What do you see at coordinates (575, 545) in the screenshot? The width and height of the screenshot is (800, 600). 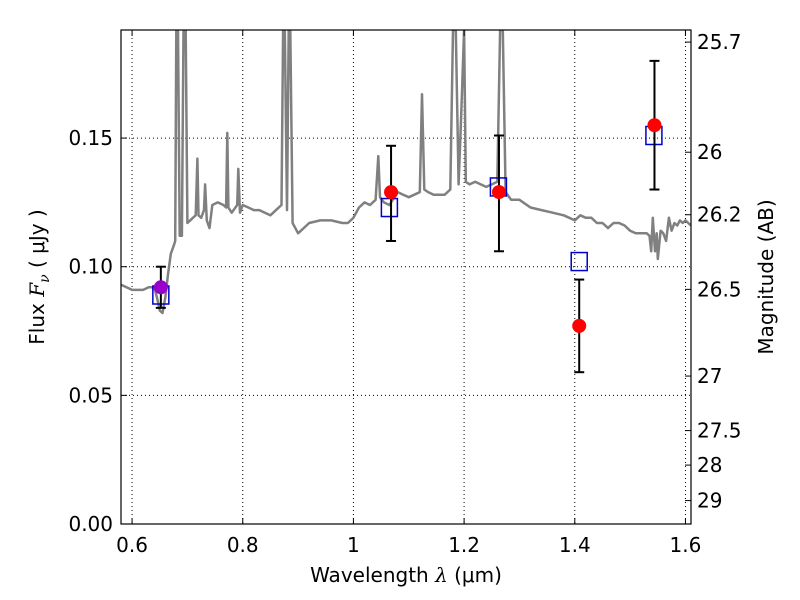 I see `x-tick-label: 1.4` at bounding box center [575, 545].